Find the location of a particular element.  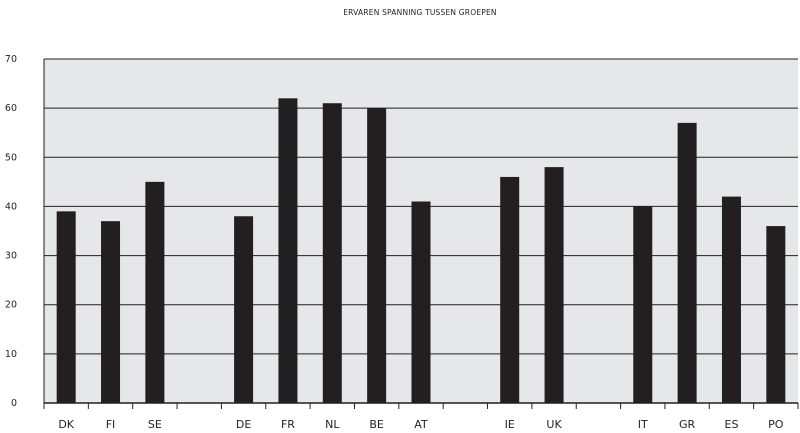

y-tick-label: 70 is located at coordinates (11, 59).